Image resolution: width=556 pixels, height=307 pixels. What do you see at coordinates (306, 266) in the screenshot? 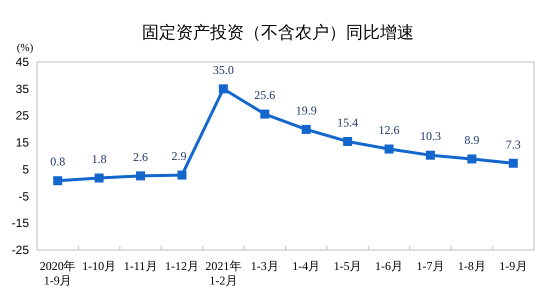
I see `x-tick-label: 1-4月` at bounding box center [306, 266].